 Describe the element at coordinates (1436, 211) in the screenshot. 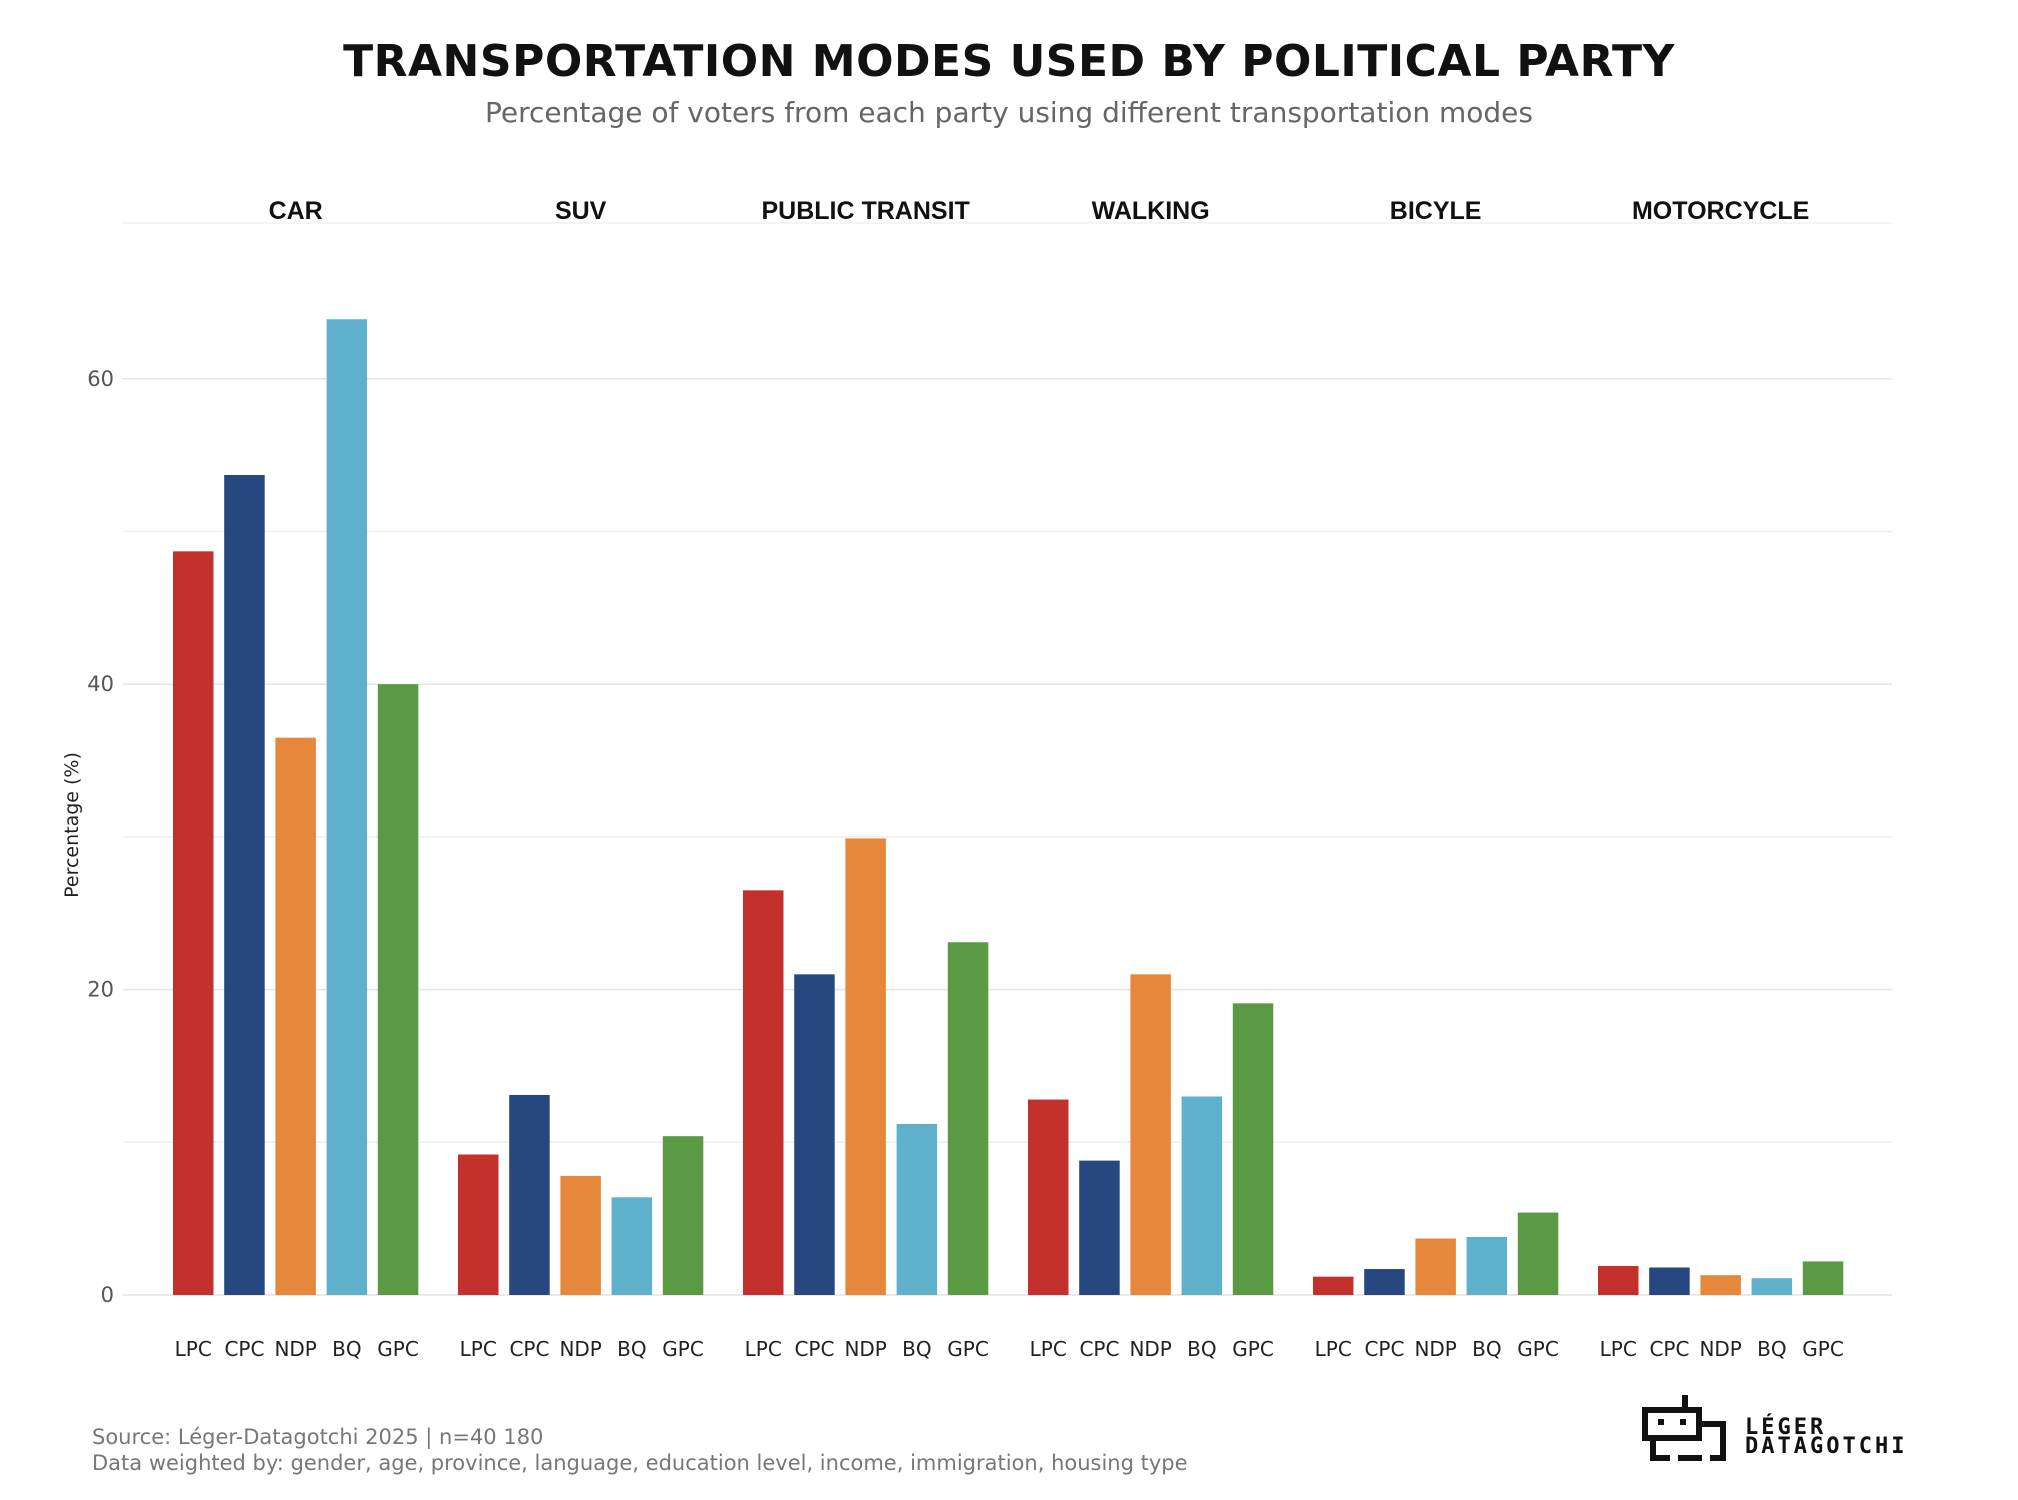

I see `facet-label: BICYLE` at that location.